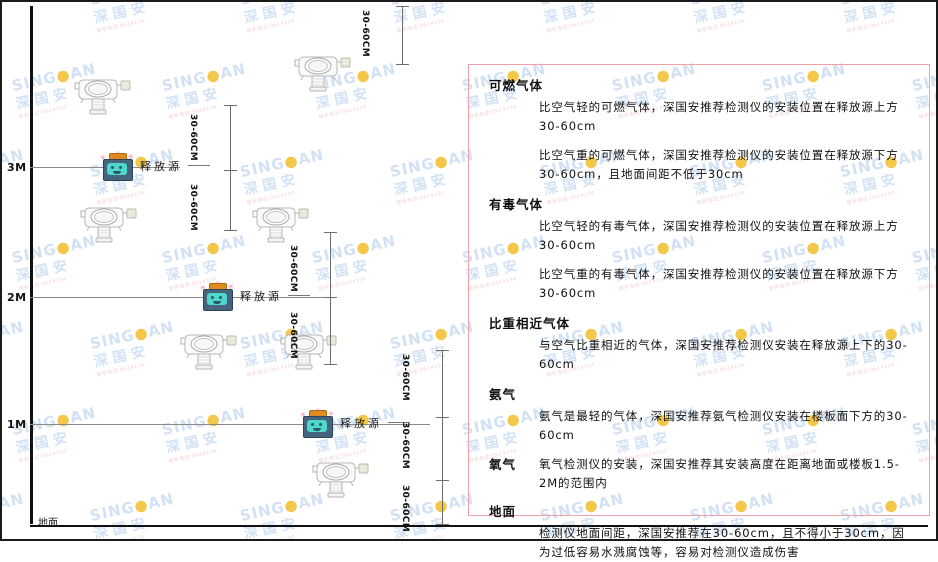 The width and height of the screenshot is (938, 562). Describe the element at coordinates (516, 85) in the screenshot. I see `section-heading: 可燃气体` at that location.